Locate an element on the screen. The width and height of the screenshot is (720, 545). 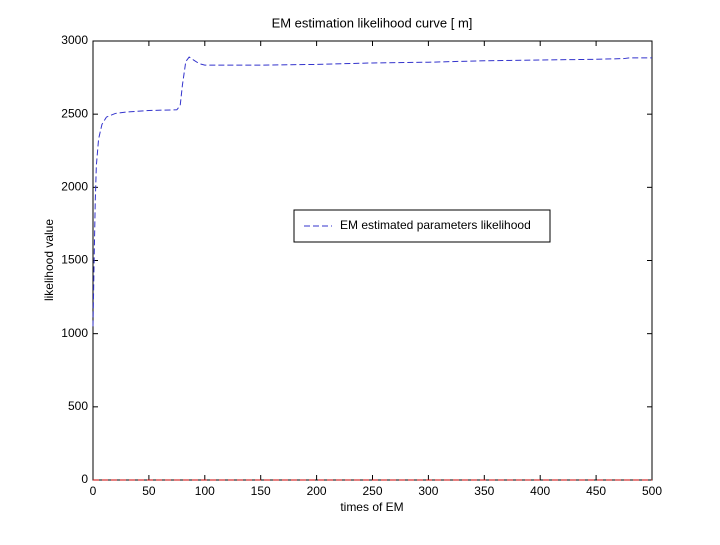
chart-title: EM estimation likelihood curve [ m] is located at coordinates (372, 22).